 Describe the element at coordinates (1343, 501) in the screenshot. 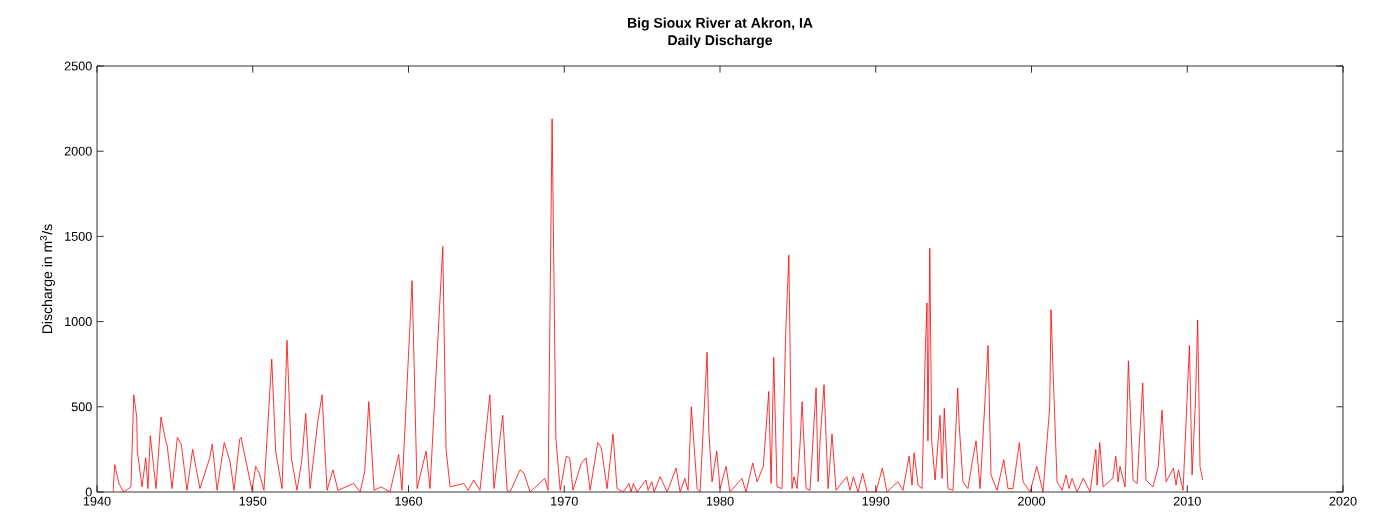

I see `x-tick-label: 2020` at that location.